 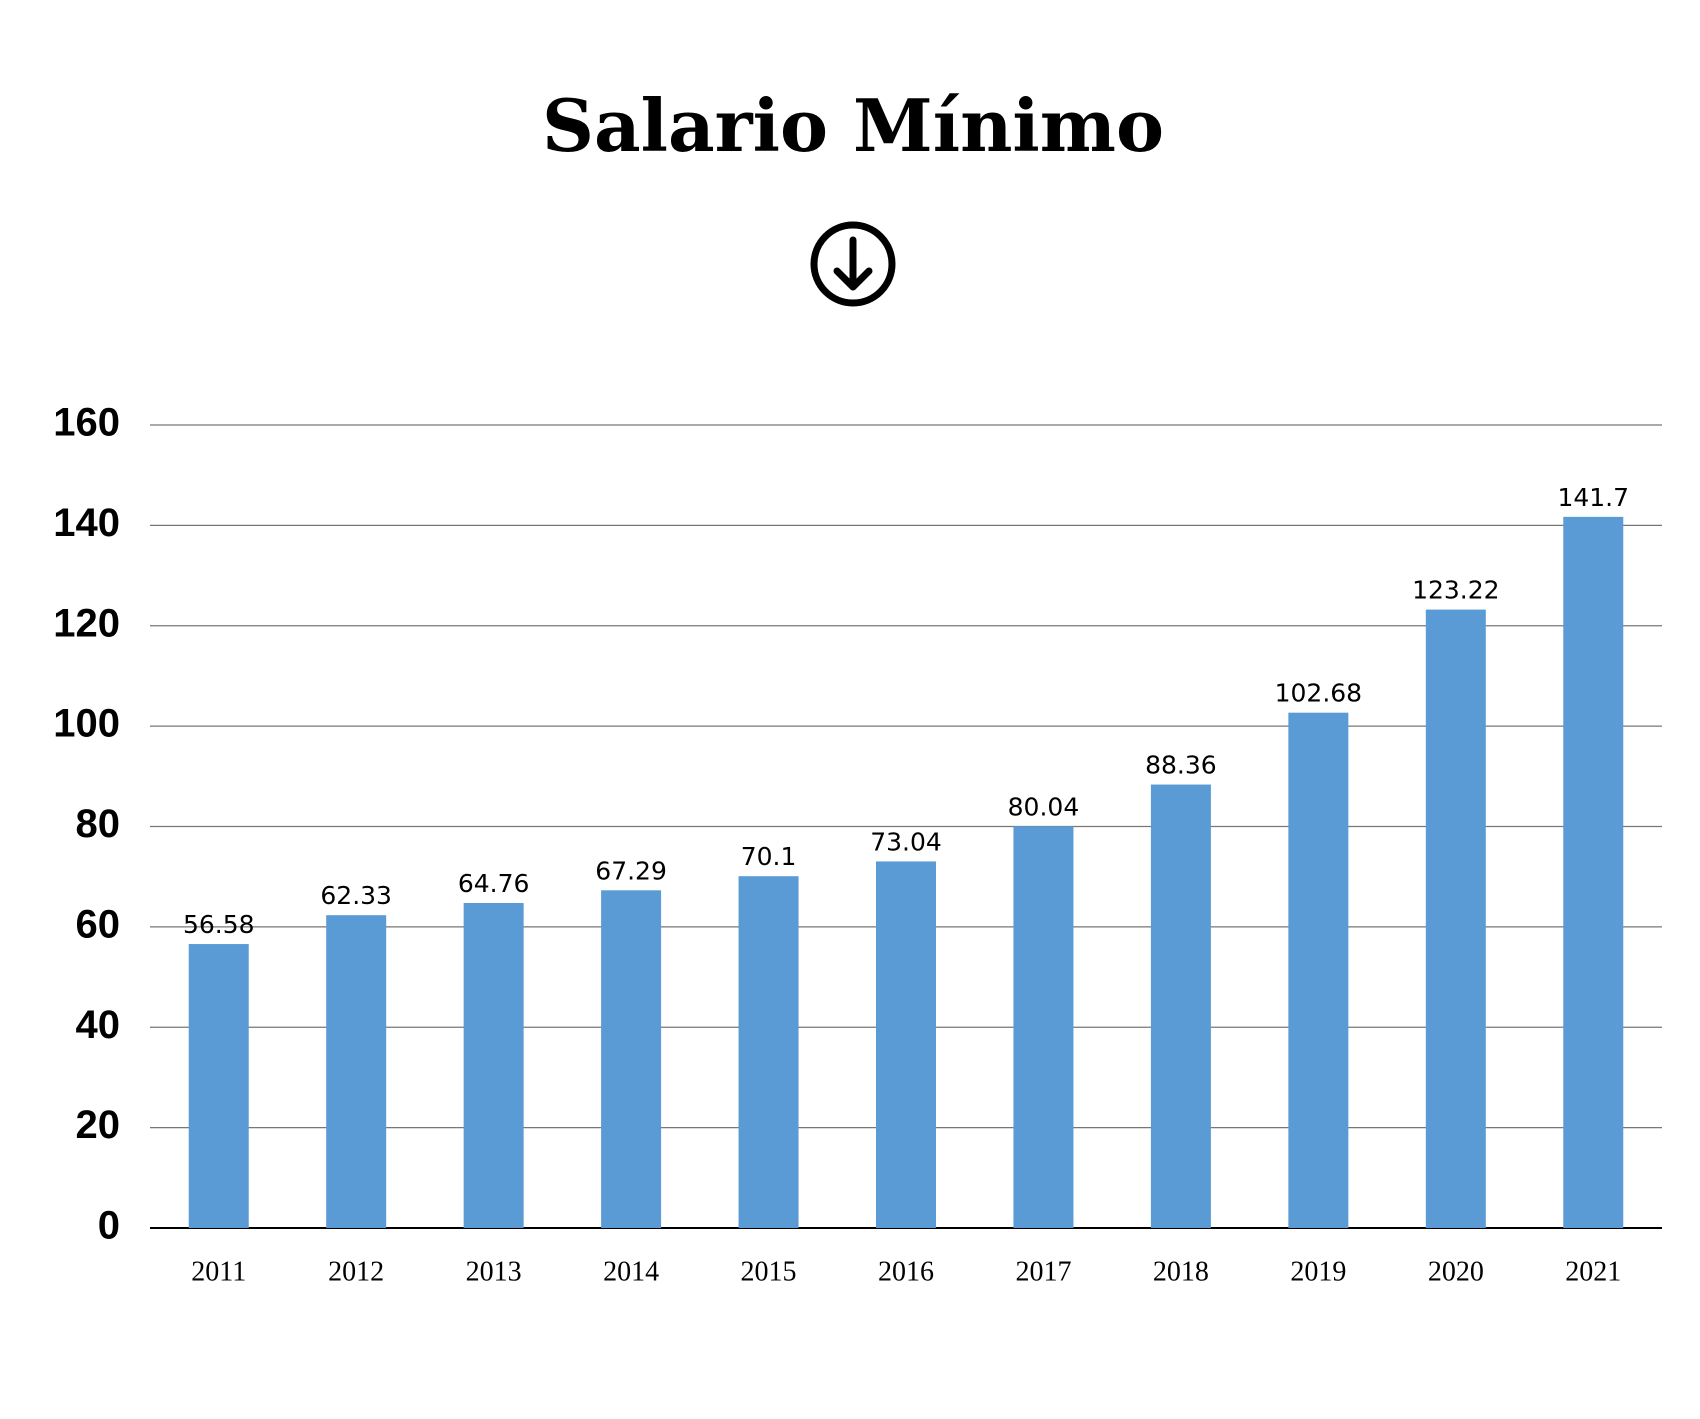 What do you see at coordinates (356, 1271) in the screenshot?
I see `x-tick-label: 2012` at bounding box center [356, 1271].